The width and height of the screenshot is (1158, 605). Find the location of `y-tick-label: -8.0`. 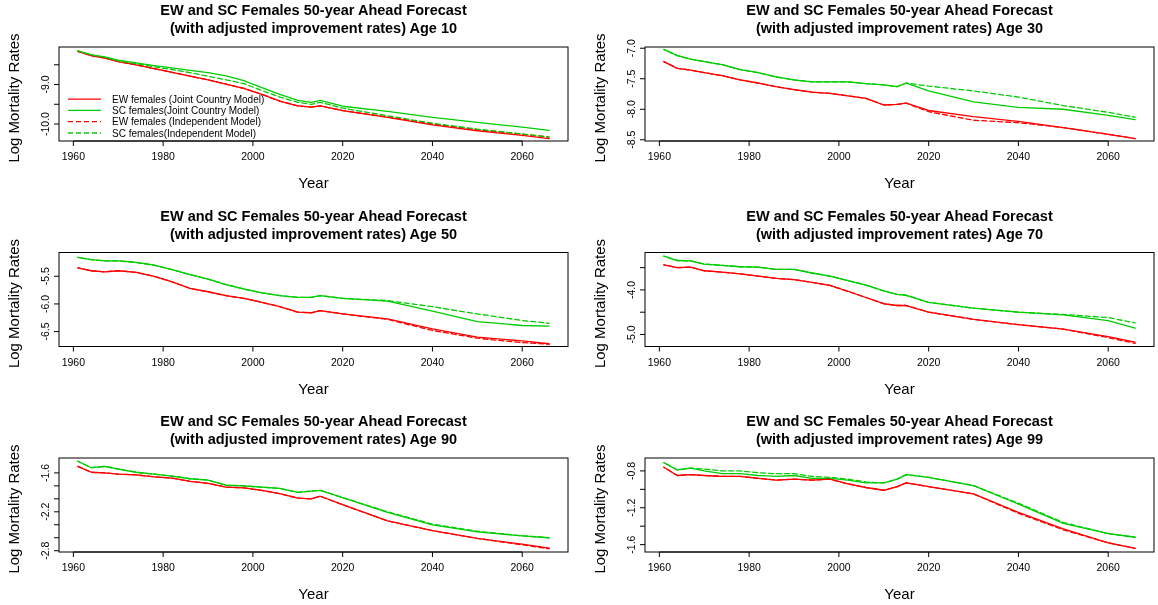

y-tick-label: -8.0 is located at coordinates (631, 109).